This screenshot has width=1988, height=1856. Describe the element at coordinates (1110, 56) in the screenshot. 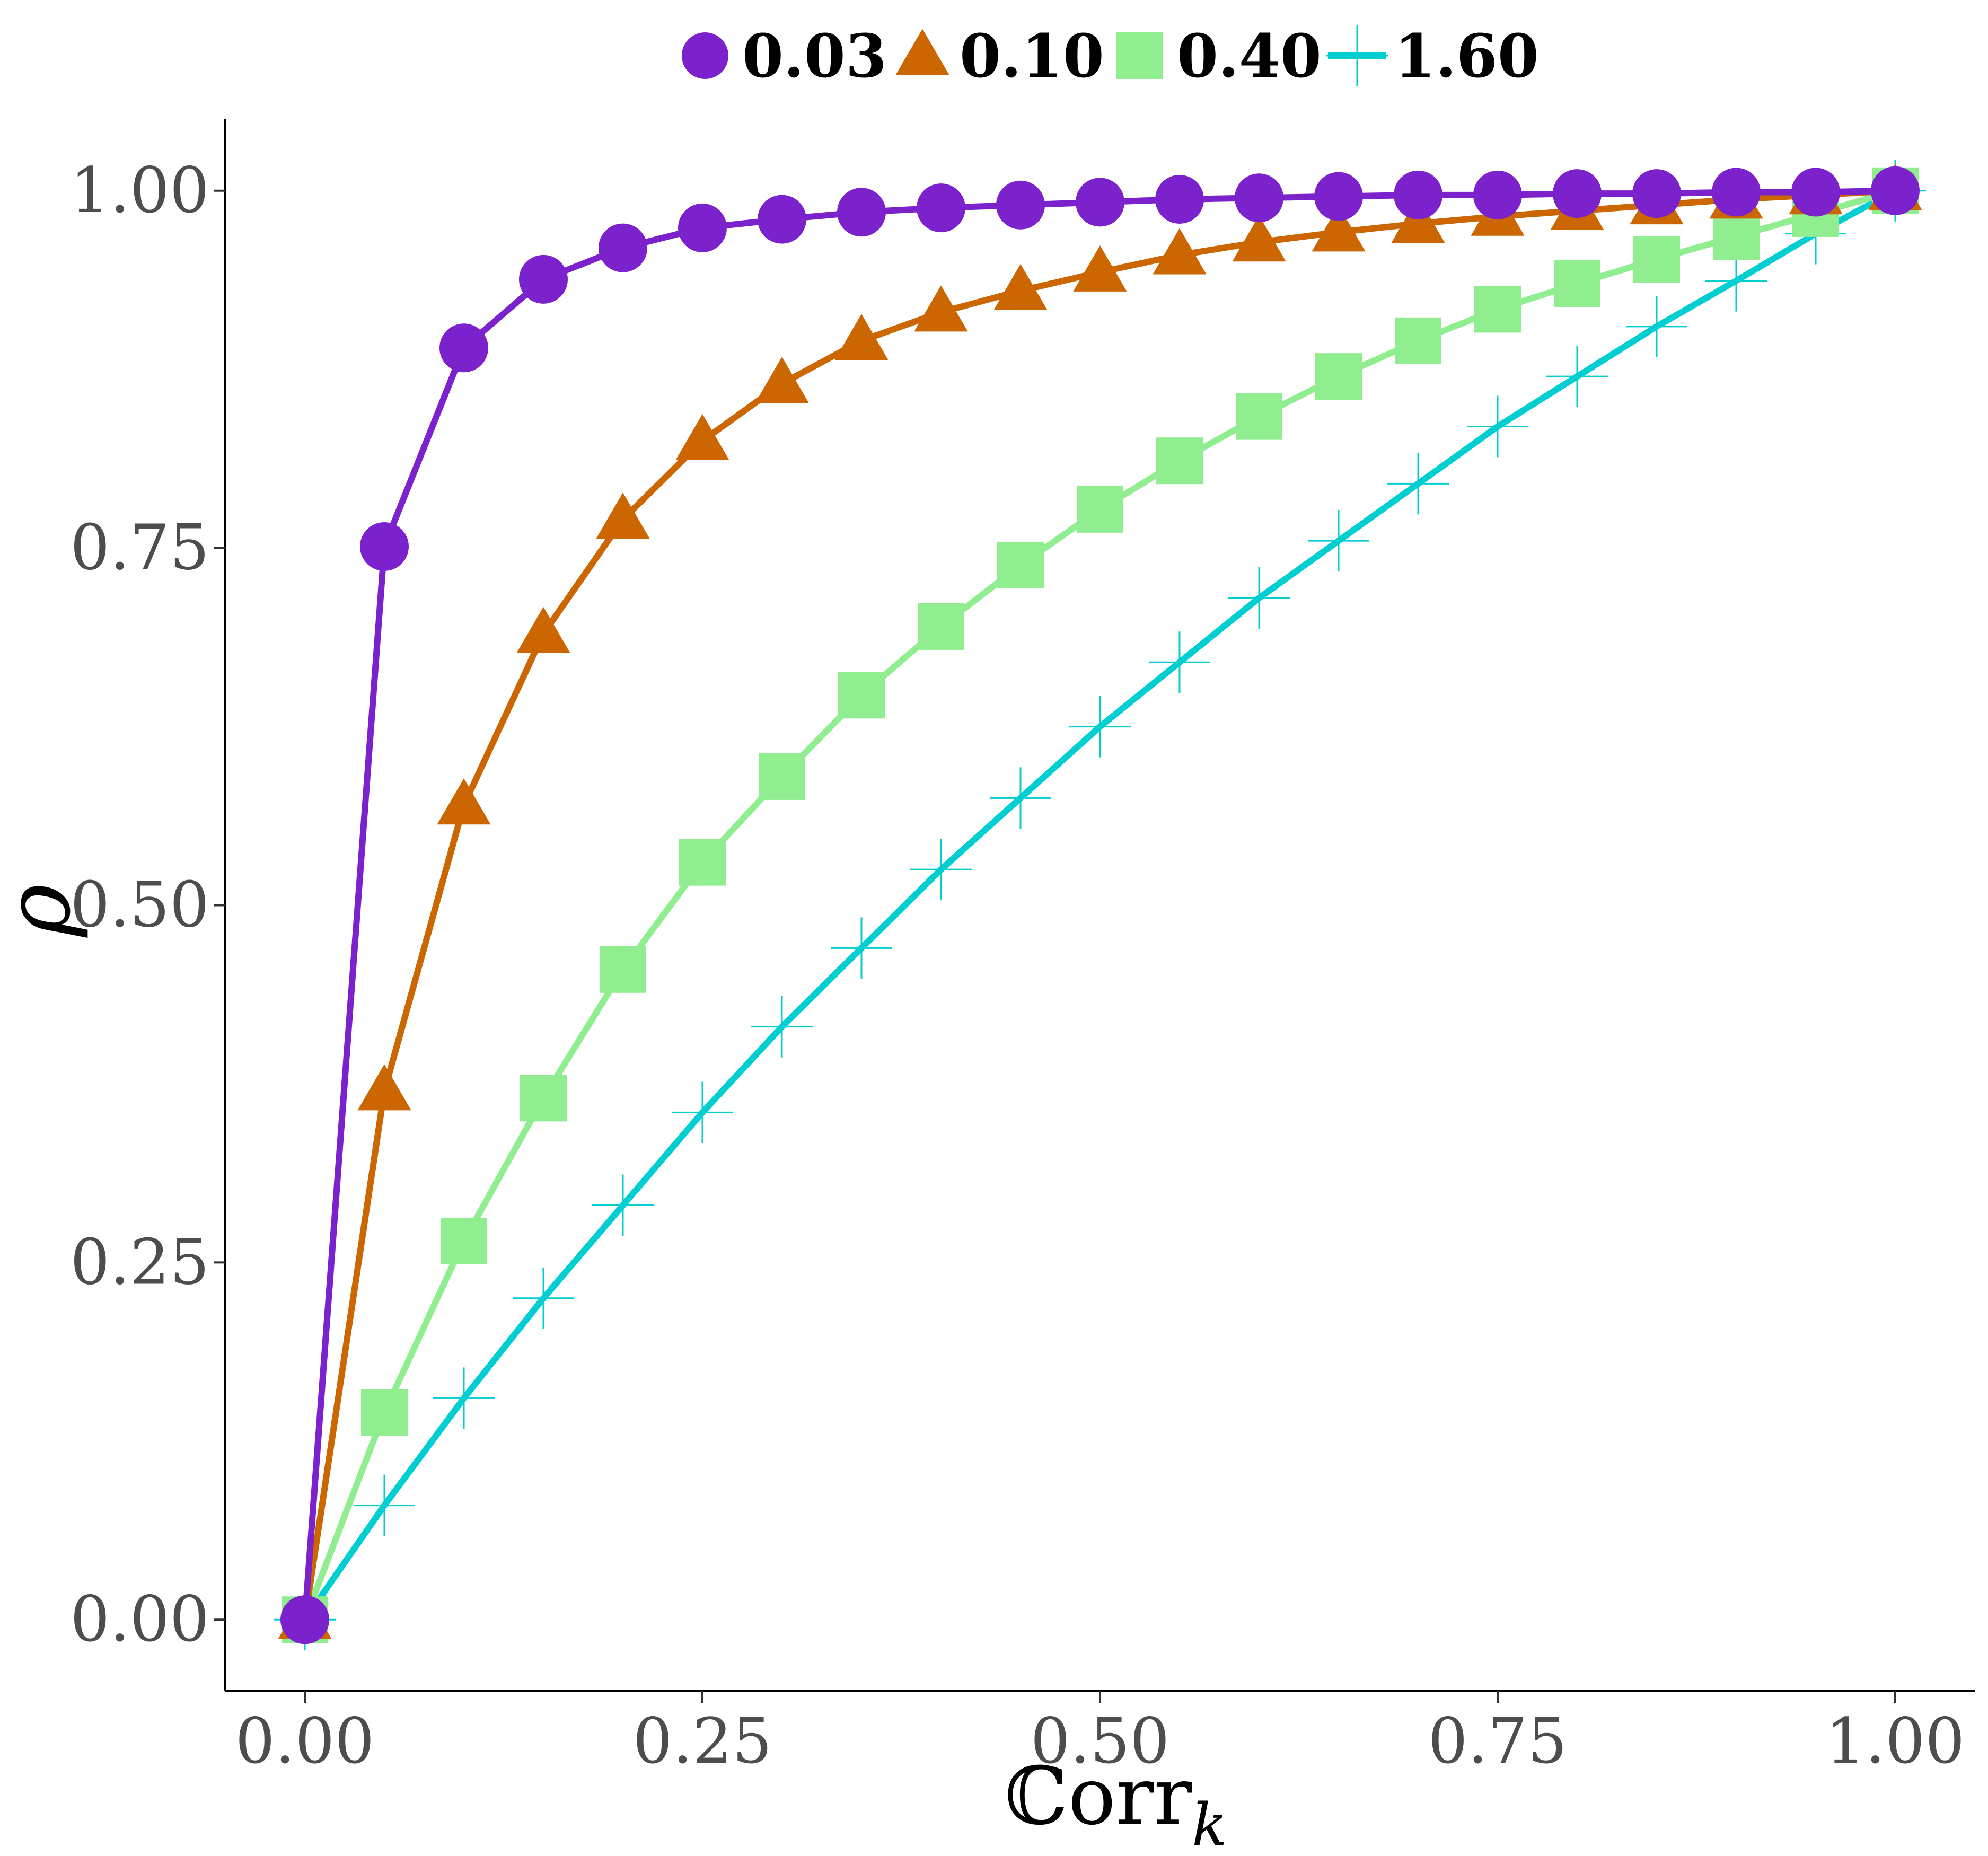

I see `legend: 0.03 0.10 0.40 1.60` at that location.